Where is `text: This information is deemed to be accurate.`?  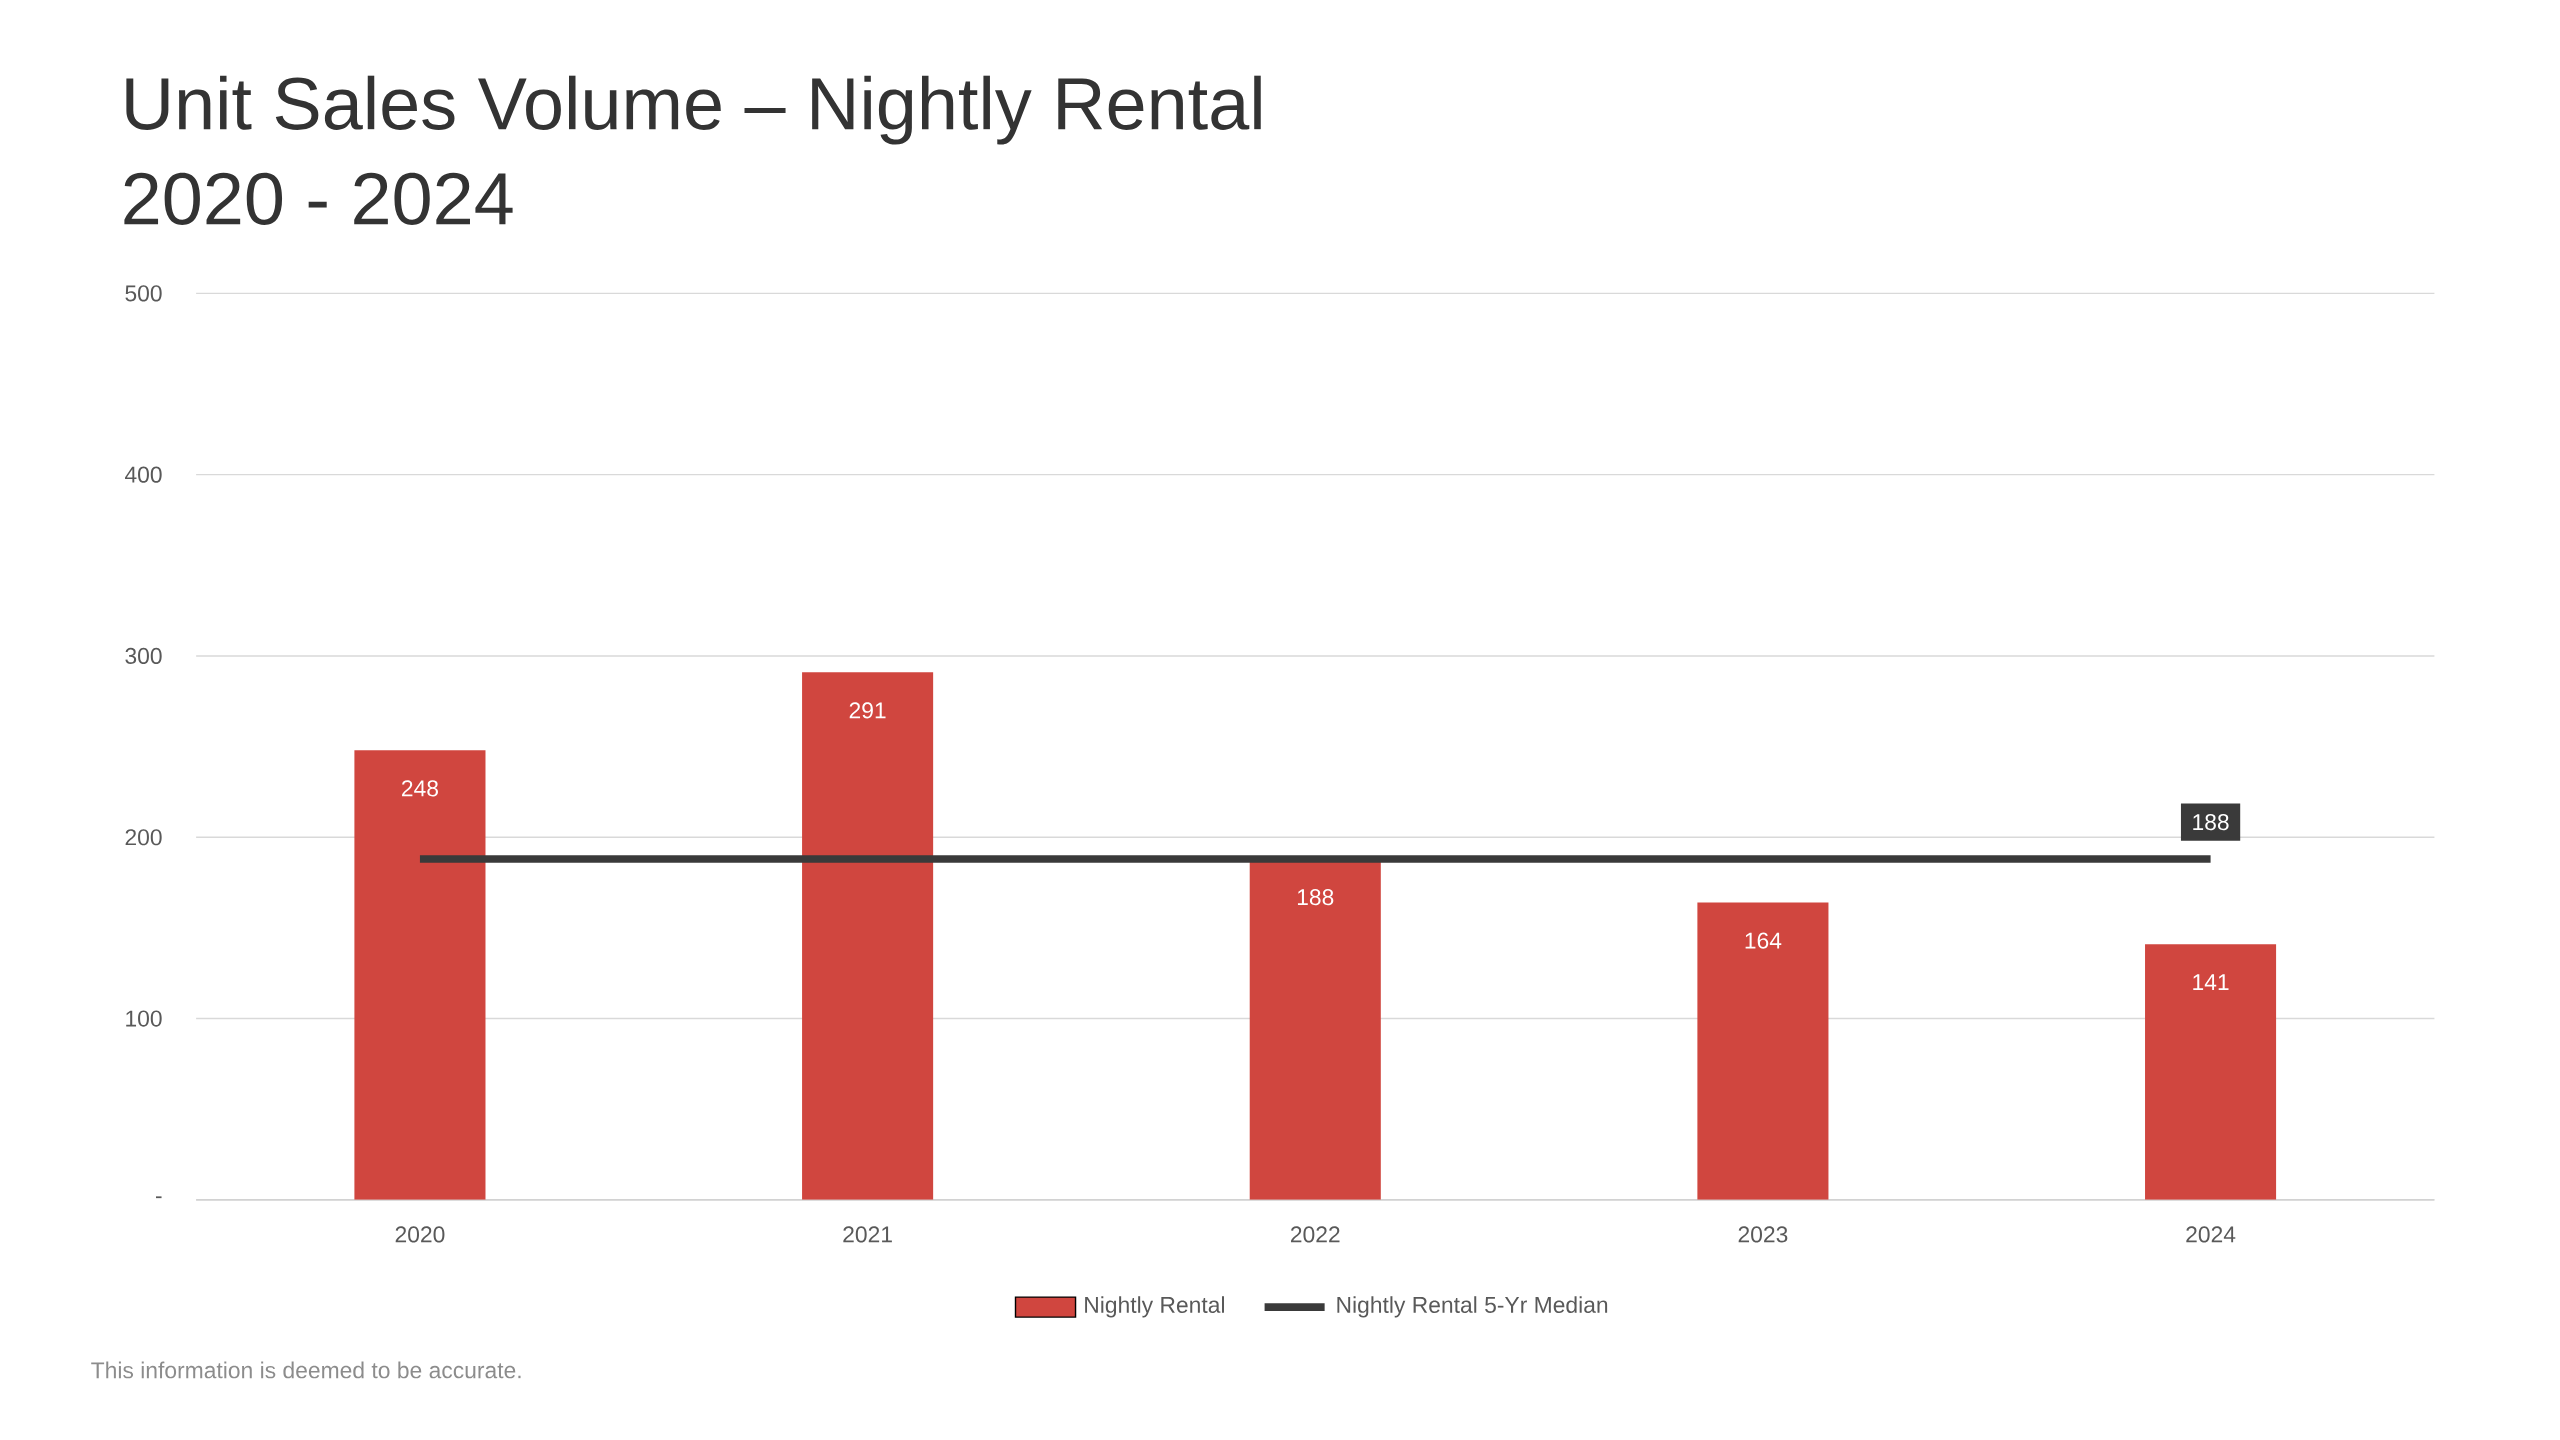
text: This information is deemed to be accurate. is located at coordinates (306, 1370).